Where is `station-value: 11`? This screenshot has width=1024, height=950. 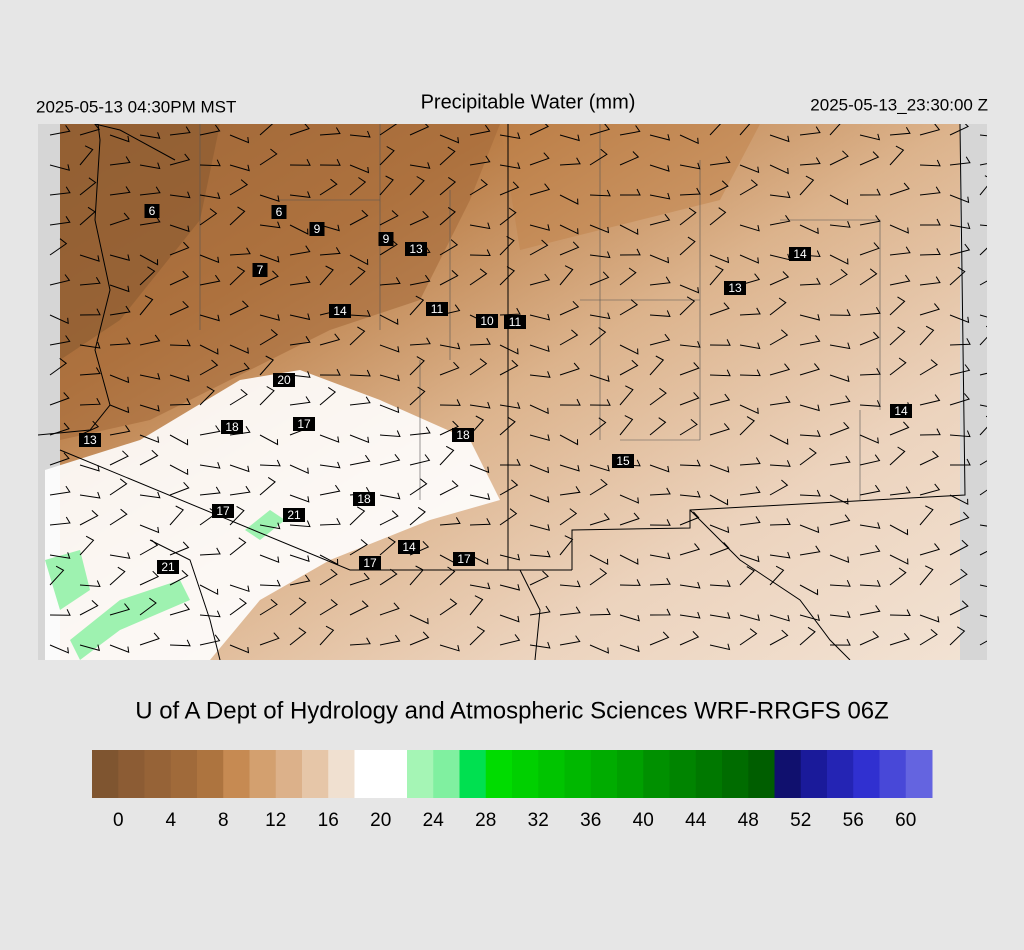
station-value: 11 is located at coordinates (515, 322).